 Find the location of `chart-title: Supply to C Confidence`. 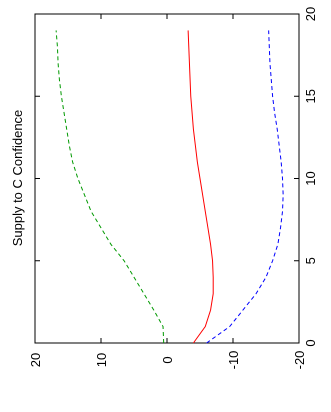

chart-title: Supply to C Confidence is located at coordinates (17, 178).